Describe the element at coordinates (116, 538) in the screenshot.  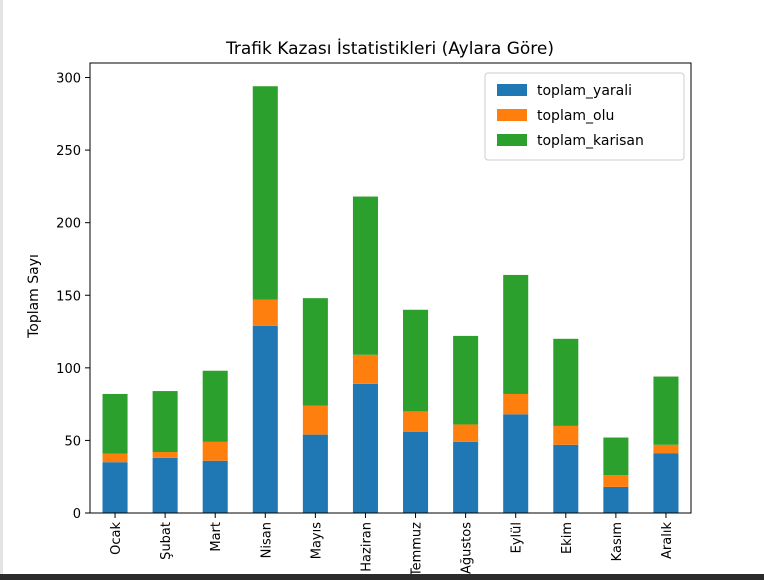
I see `x-tick-label-0: Ocak` at that location.